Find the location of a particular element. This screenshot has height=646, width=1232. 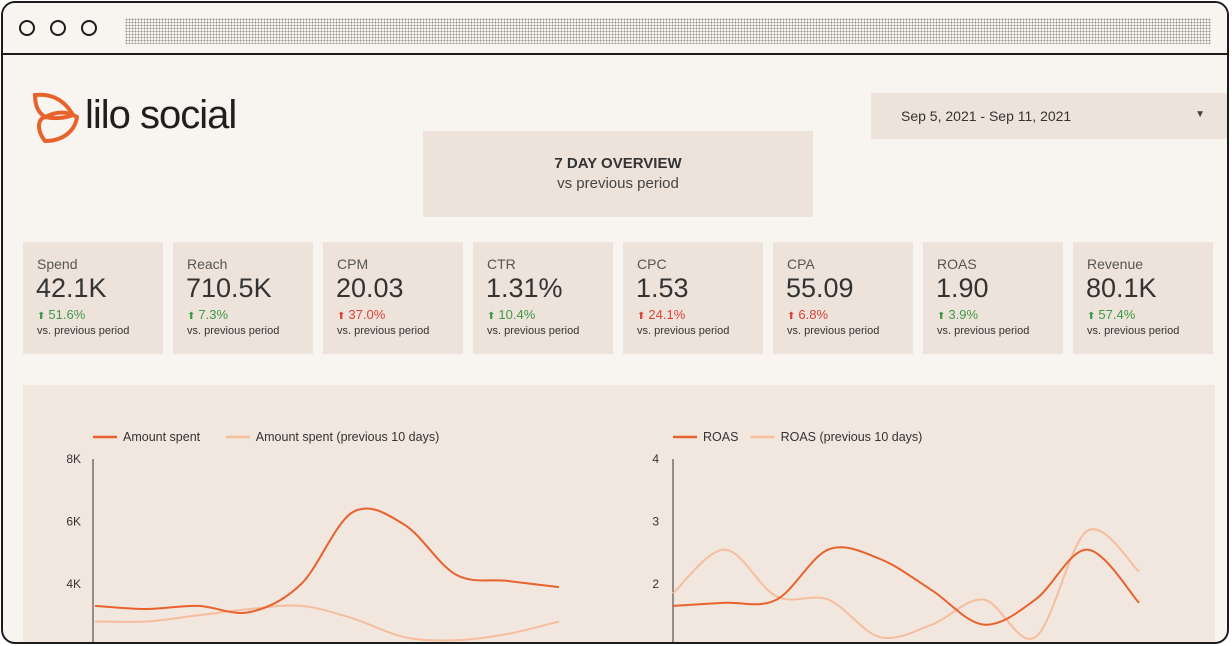

date-range-selector: Sep 5, 2021 - Sep 11, 2021 ▼ is located at coordinates (1049, 116).